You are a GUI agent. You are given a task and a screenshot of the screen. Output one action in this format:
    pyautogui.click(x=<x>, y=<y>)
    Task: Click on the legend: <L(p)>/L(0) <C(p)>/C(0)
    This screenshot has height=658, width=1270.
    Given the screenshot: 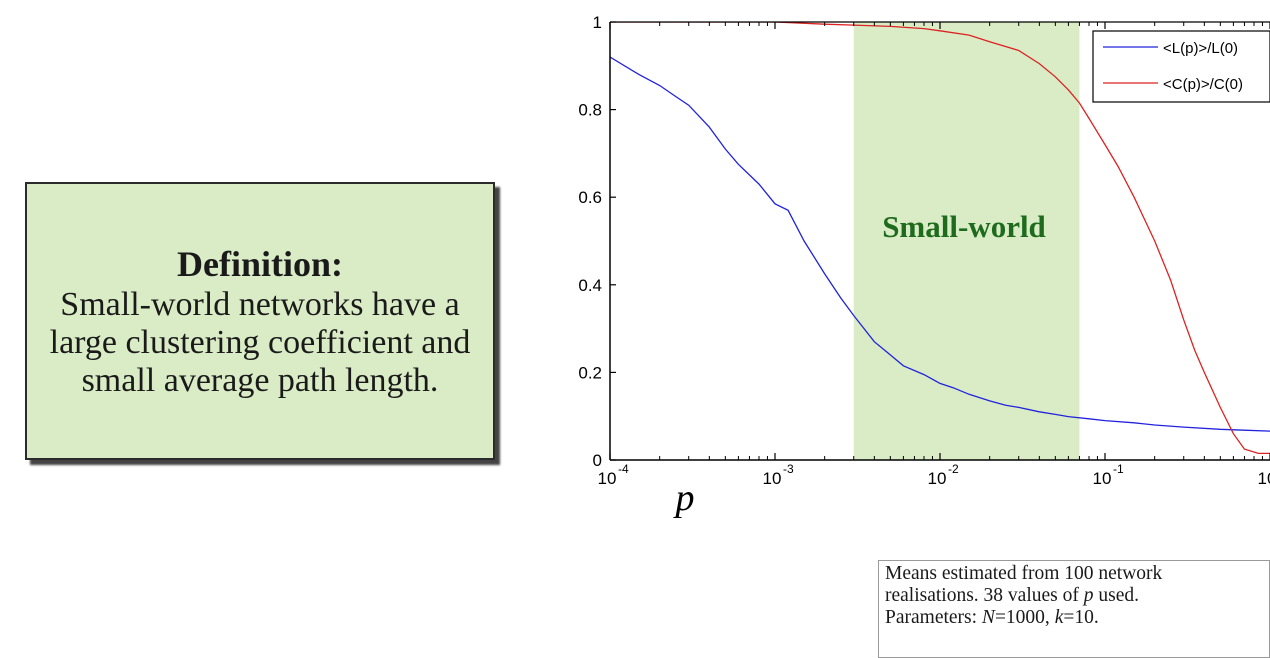 What is the action you would take?
    pyautogui.click(x=1181, y=66)
    